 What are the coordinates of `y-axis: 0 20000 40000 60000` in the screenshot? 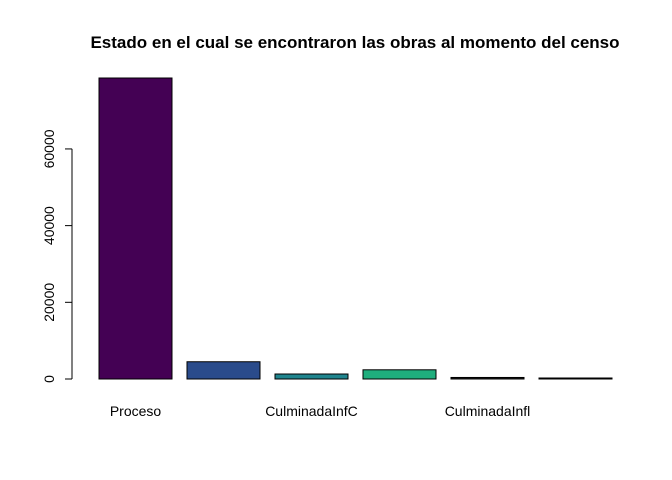 It's located at (57, 256).